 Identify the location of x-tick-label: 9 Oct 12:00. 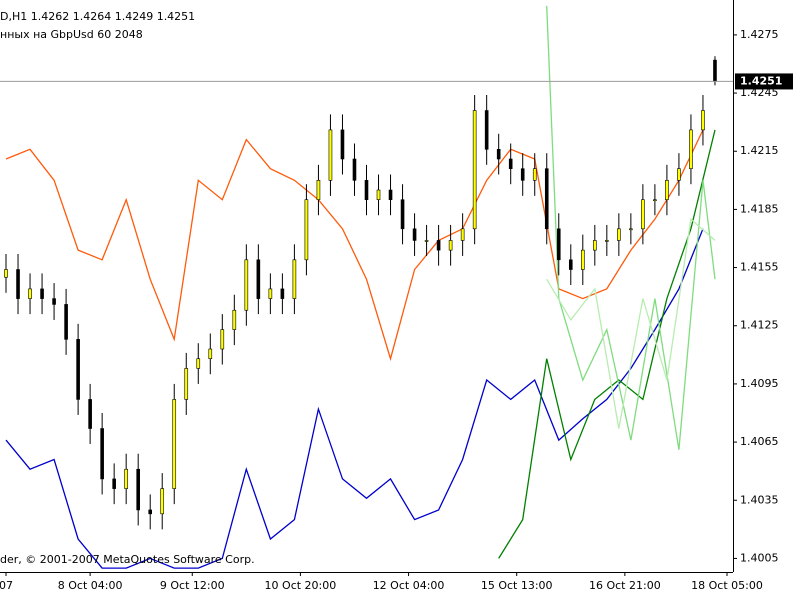
(192, 585).